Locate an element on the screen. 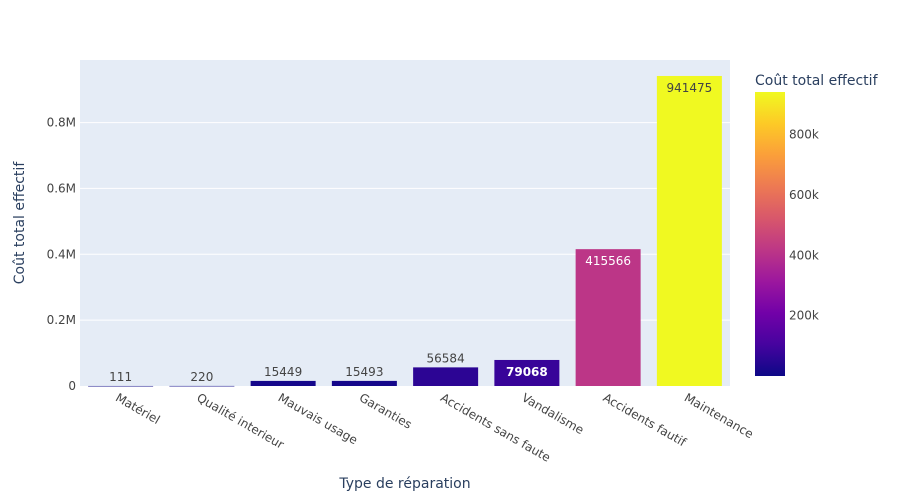 The width and height of the screenshot is (900, 504). y-tick-label: 0.6M is located at coordinates (61, 188).